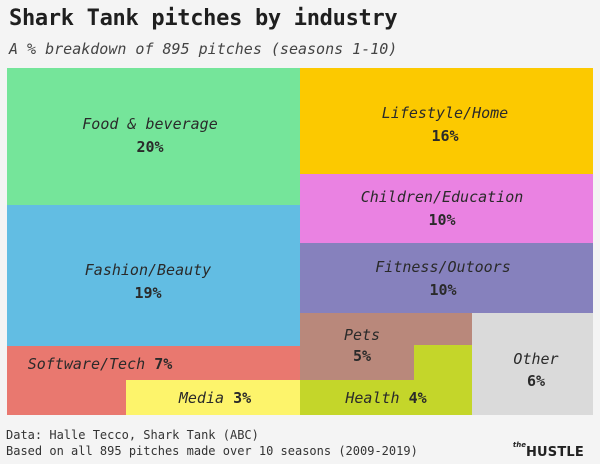 The height and width of the screenshot is (464, 600). What do you see at coordinates (148, 270) in the screenshot?
I see `tile-name-fashion-beauty: Fashion/Beauty` at bounding box center [148, 270].